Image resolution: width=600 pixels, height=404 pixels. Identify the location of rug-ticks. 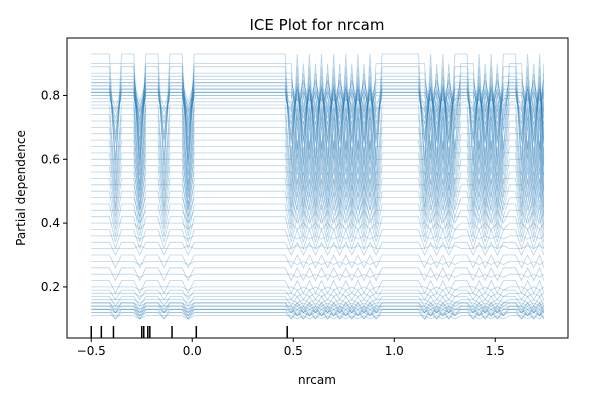
(189, 332).